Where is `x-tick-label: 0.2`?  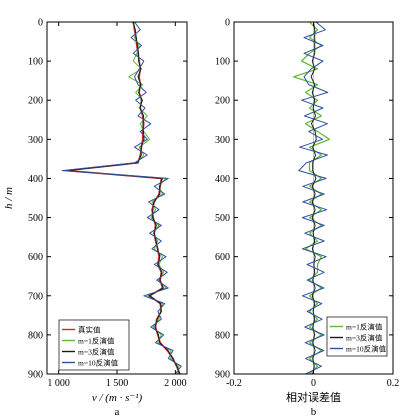
x-tick-label: 0.2 is located at coordinates (393, 383).